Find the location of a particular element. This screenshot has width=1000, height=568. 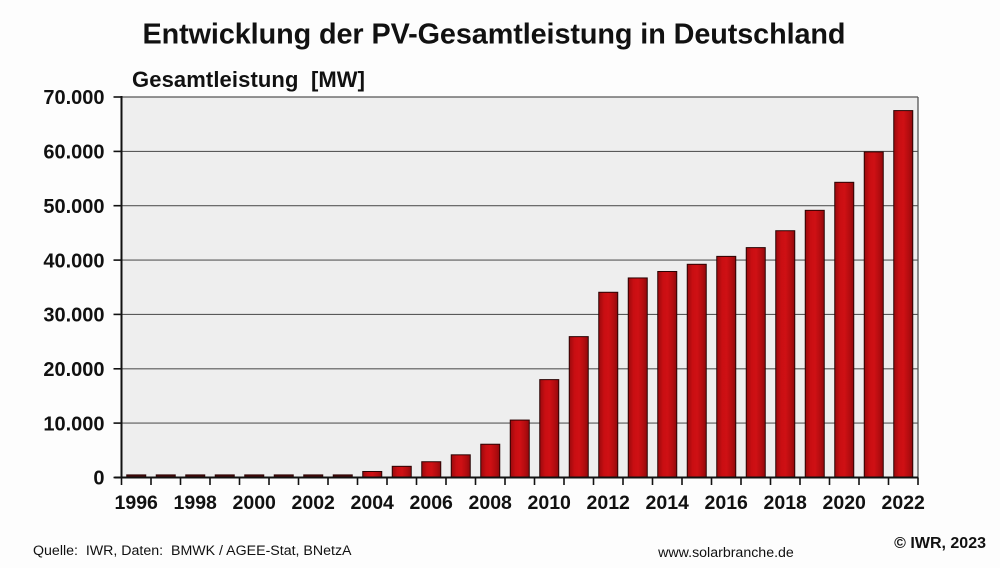

svg-text: 60.000 is located at coordinates (73, 153).